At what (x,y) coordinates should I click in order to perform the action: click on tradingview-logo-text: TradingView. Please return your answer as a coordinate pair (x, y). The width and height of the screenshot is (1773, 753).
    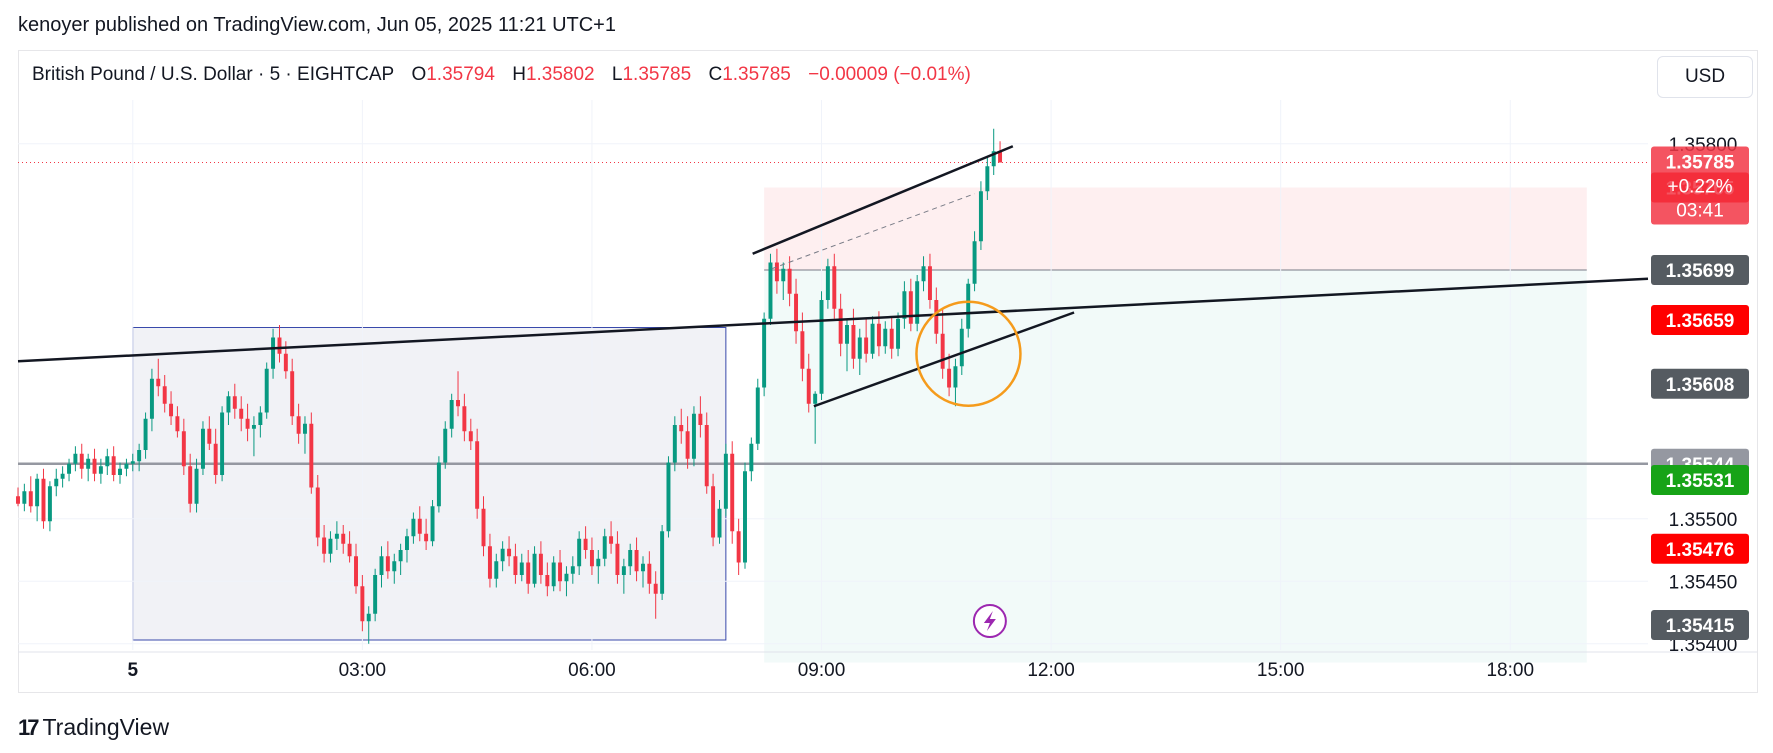
    Looking at the image, I should click on (106, 727).